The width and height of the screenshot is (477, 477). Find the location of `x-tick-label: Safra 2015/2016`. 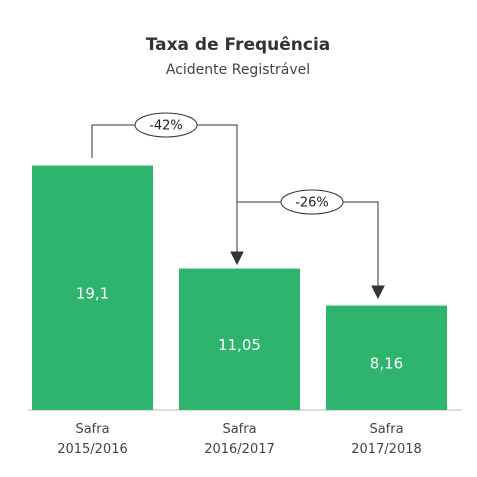

x-tick-label: Safra 2015/2016 is located at coordinates (92, 439).